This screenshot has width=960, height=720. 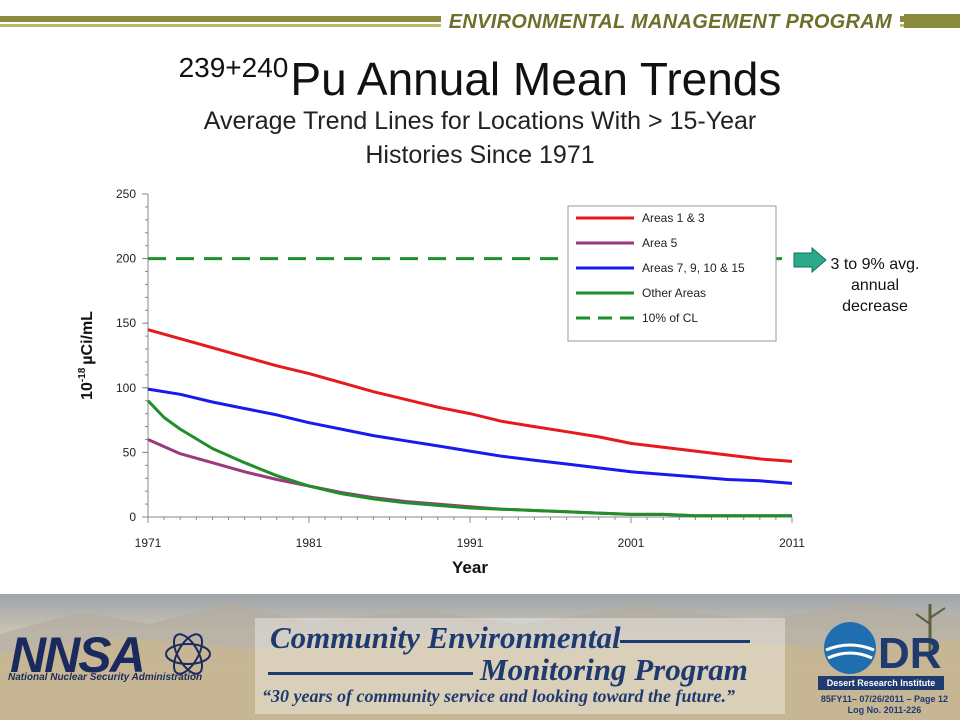 I want to click on y-axis-label: 10-18 µCi/mL, so click(x=86, y=355).